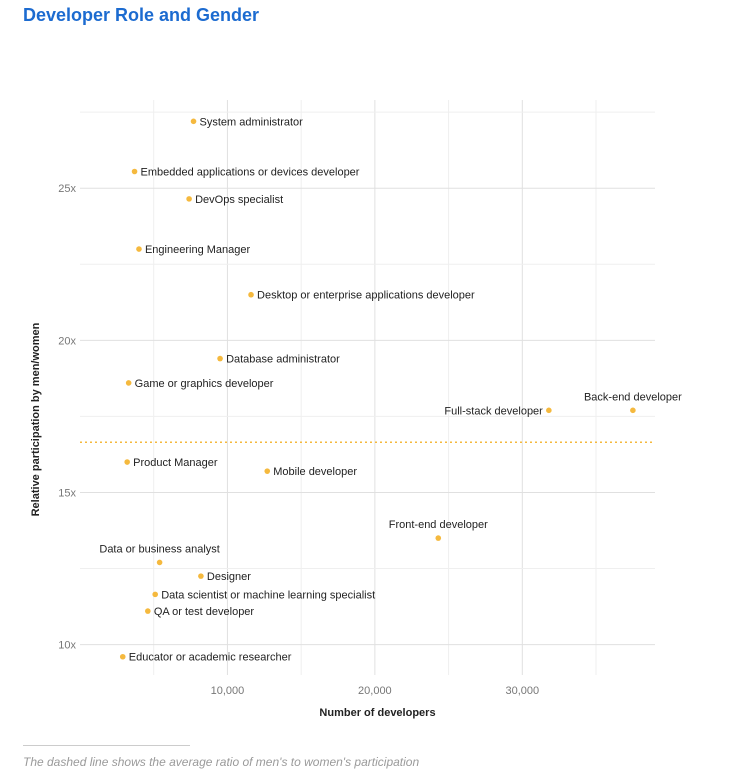  What do you see at coordinates (67, 493) in the screenshot?
I see `y-tick-label: 15x` at bounding box center [67, 493].